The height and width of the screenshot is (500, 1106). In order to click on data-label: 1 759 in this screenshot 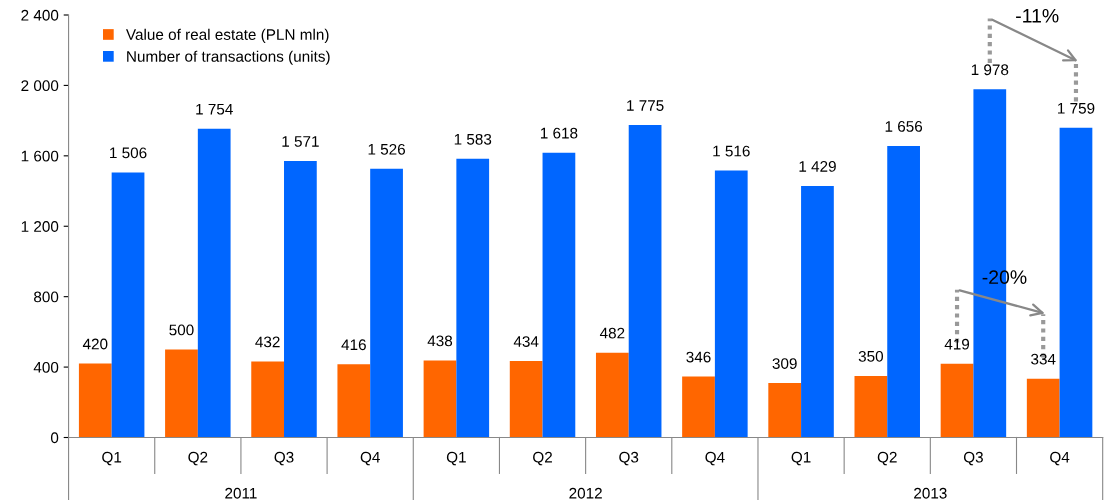, I will do `click(1076, 108)`.